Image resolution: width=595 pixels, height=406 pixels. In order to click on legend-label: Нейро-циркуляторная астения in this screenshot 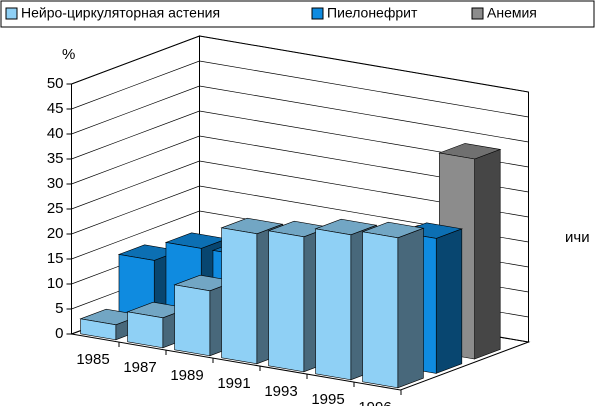, I will do `click(120, 13)`.